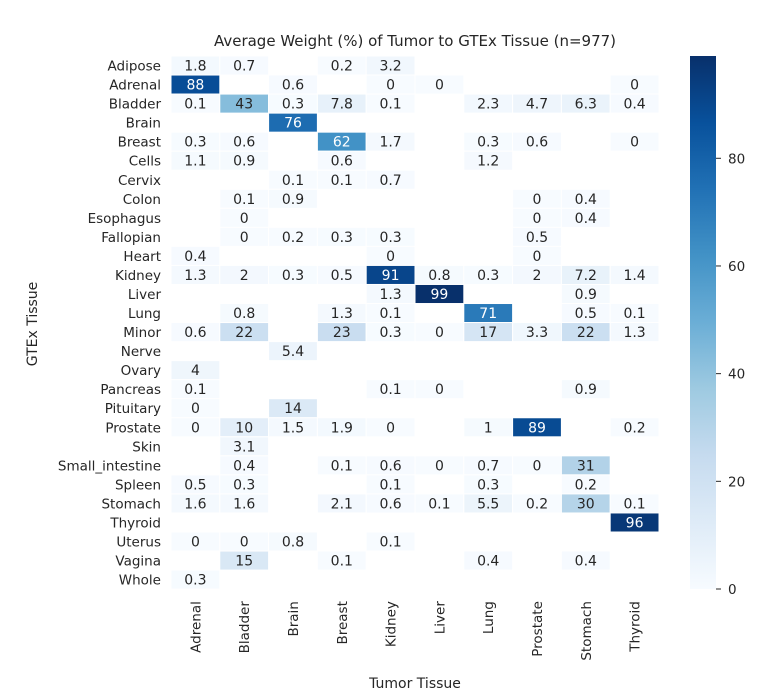  What do you see at coordinates (488, 428) in the screenshot?
I see `cell-value-label: 1` at bounding box center [488, 428].